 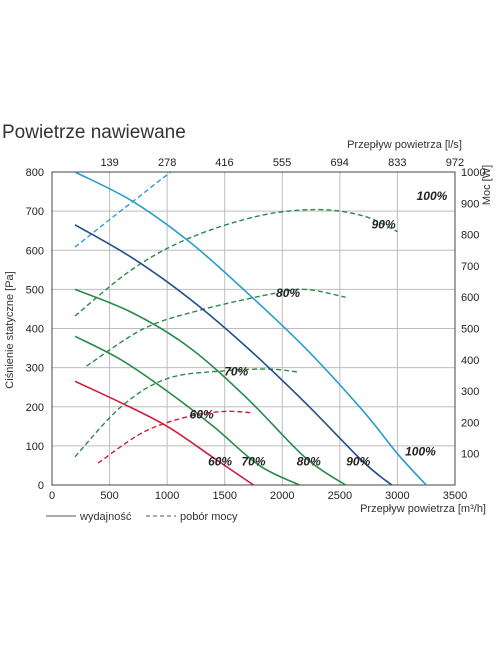 I want to click on pressure-line-60pct, so click(x=164, y=432).